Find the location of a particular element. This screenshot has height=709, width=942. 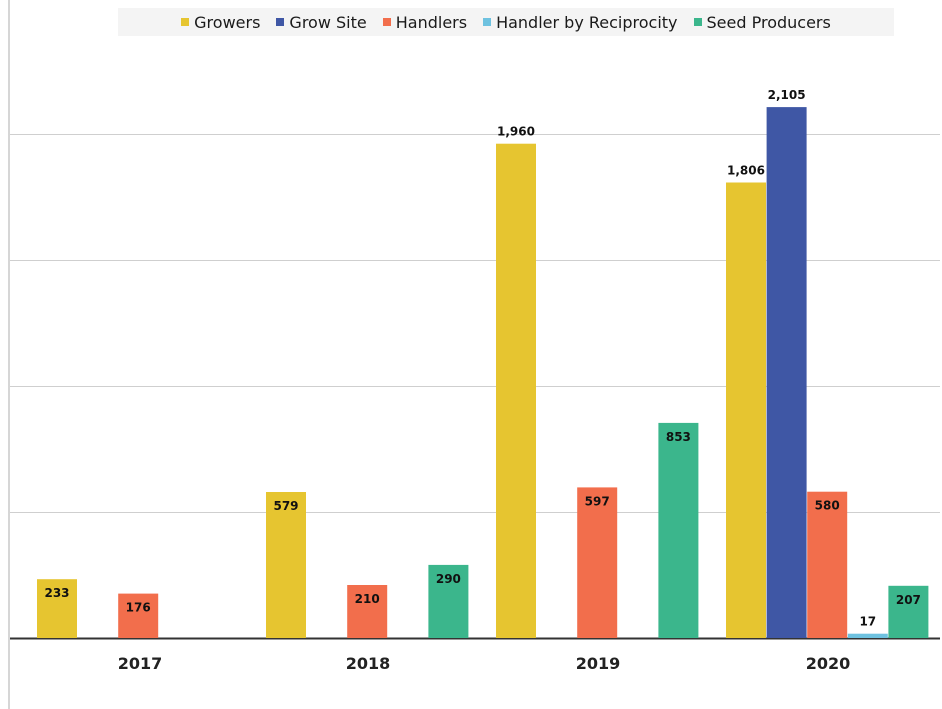

bar-2019-seed-producers is located at coordinates (678, 530).